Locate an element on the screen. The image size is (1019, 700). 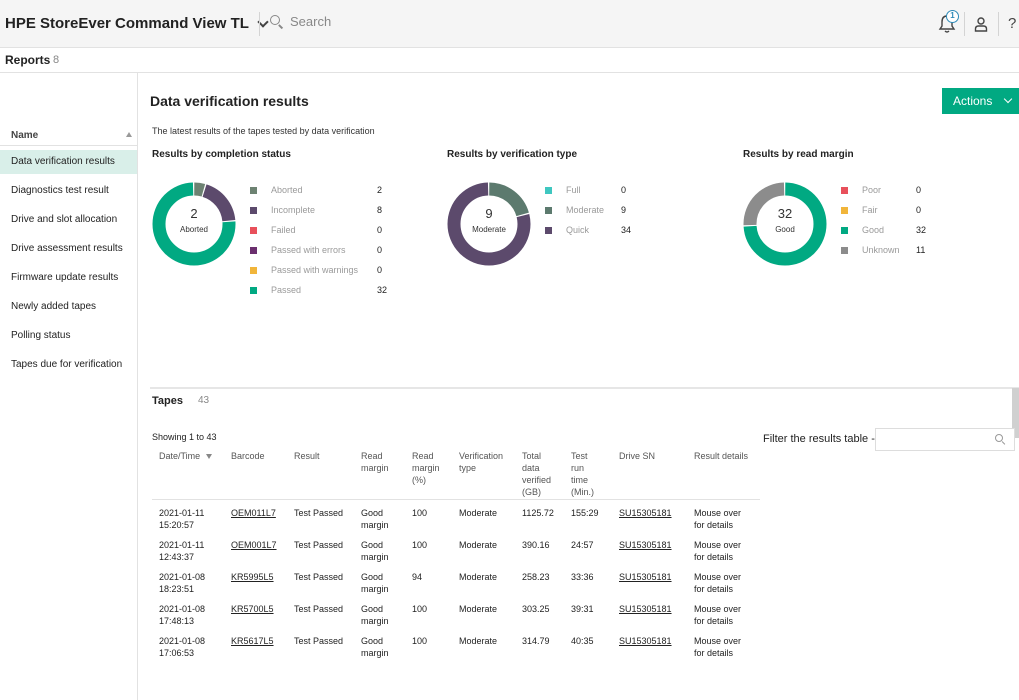
table-column-header: Total data verified (GB) is located at coordinates (537, 474).